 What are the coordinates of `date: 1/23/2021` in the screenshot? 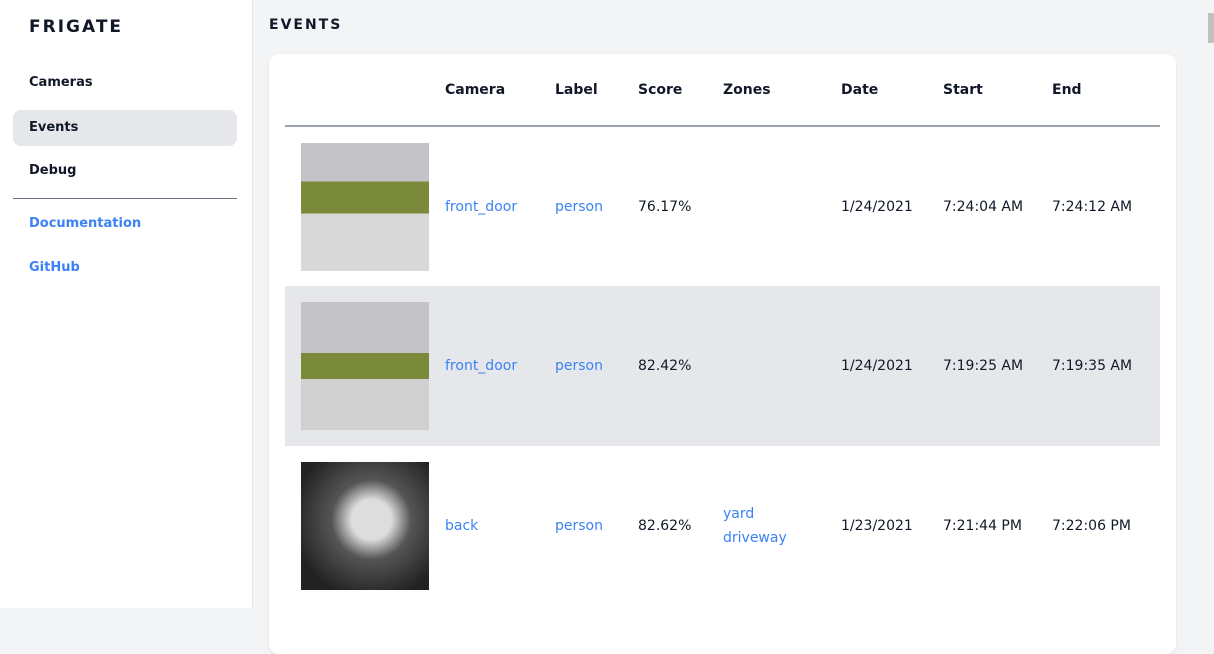 It's located at (877, 526).